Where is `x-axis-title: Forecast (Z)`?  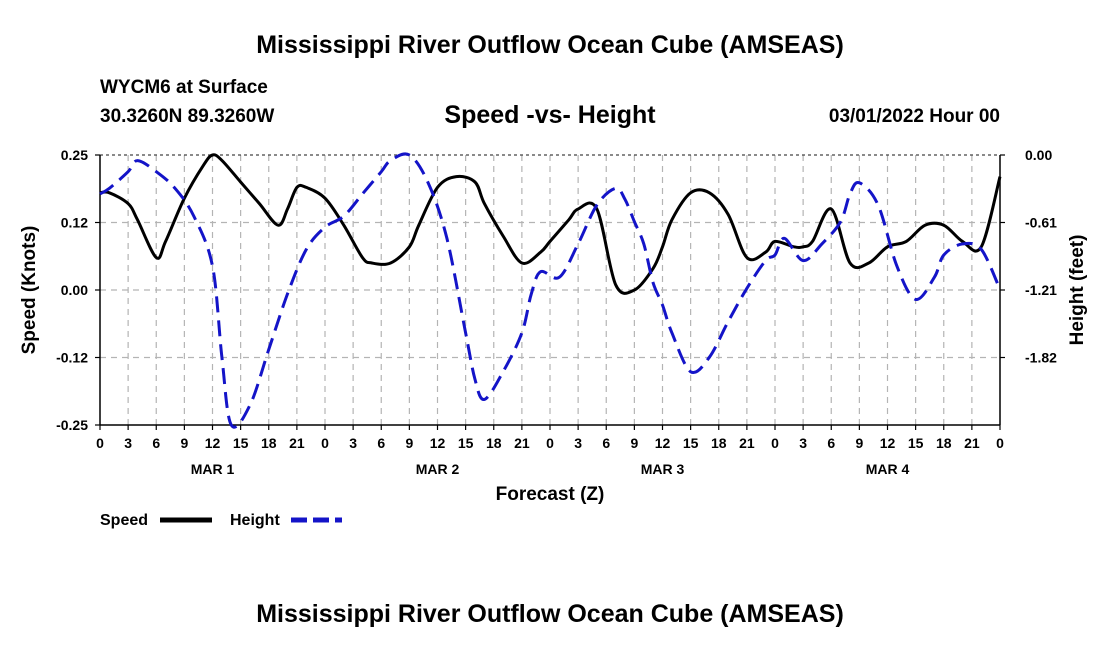
x-axis-title: Forecast (Z) is located at coordinates (550, 494).